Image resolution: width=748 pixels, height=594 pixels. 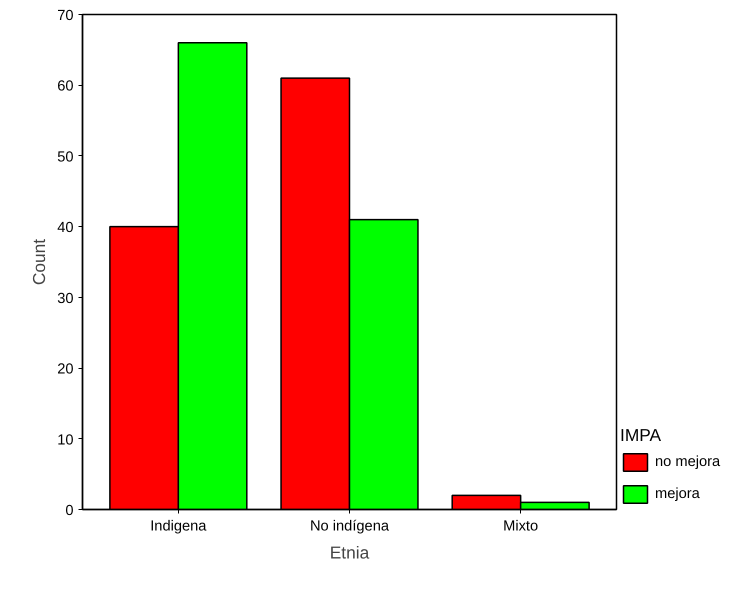 What do you see at coordinates (179, 526) in the screenshot?
I see `x-tick-label: Indigena` at bounding box center [179, 526].